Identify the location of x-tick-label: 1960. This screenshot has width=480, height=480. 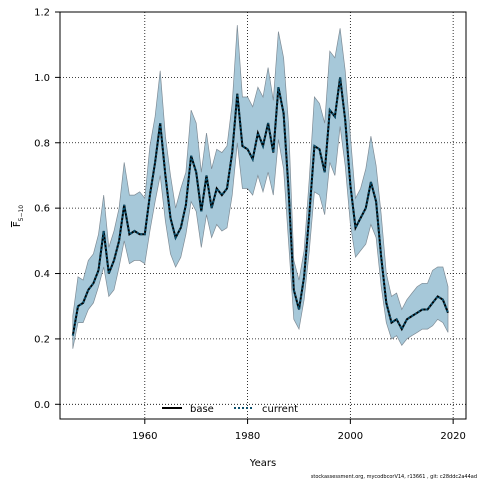
(144, 436).